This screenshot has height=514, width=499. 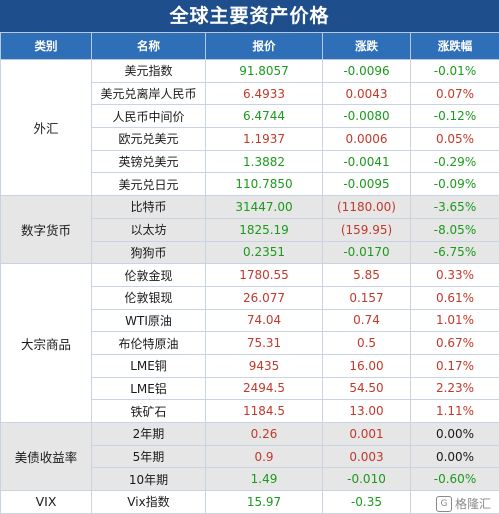 What do you see at coordinates (264, 161) in the screenshot?
I see `price: 1.3882` at bounding box center [264, 161].